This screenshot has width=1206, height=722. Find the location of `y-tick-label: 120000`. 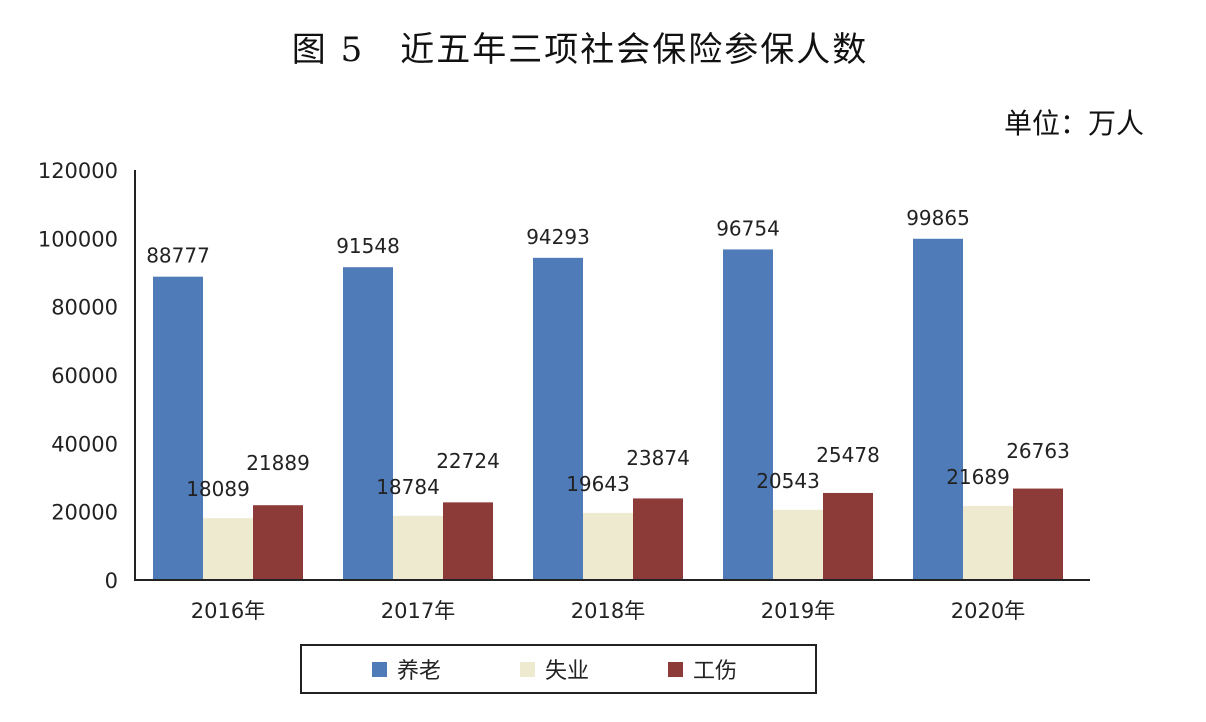

y-tick-label: 120000 is located at coordinates (78, 171).